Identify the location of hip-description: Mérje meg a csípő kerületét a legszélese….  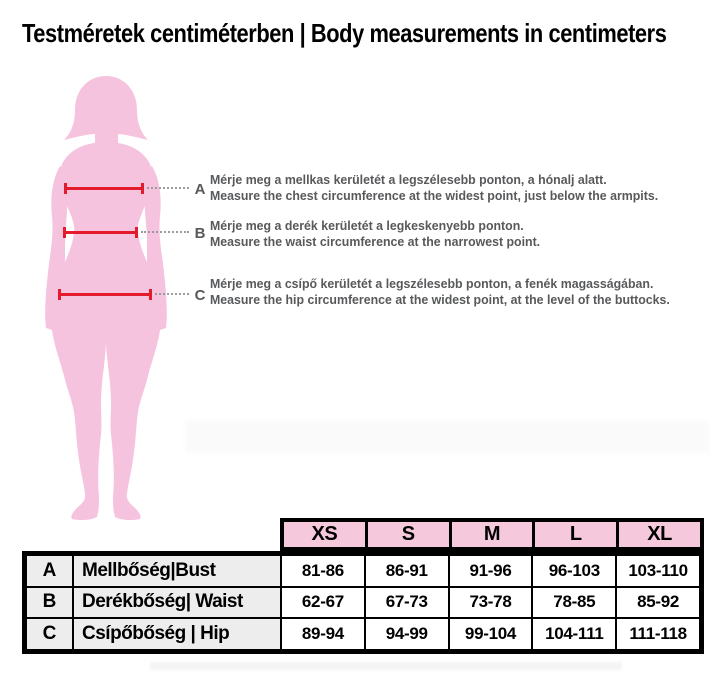
(440, 292).